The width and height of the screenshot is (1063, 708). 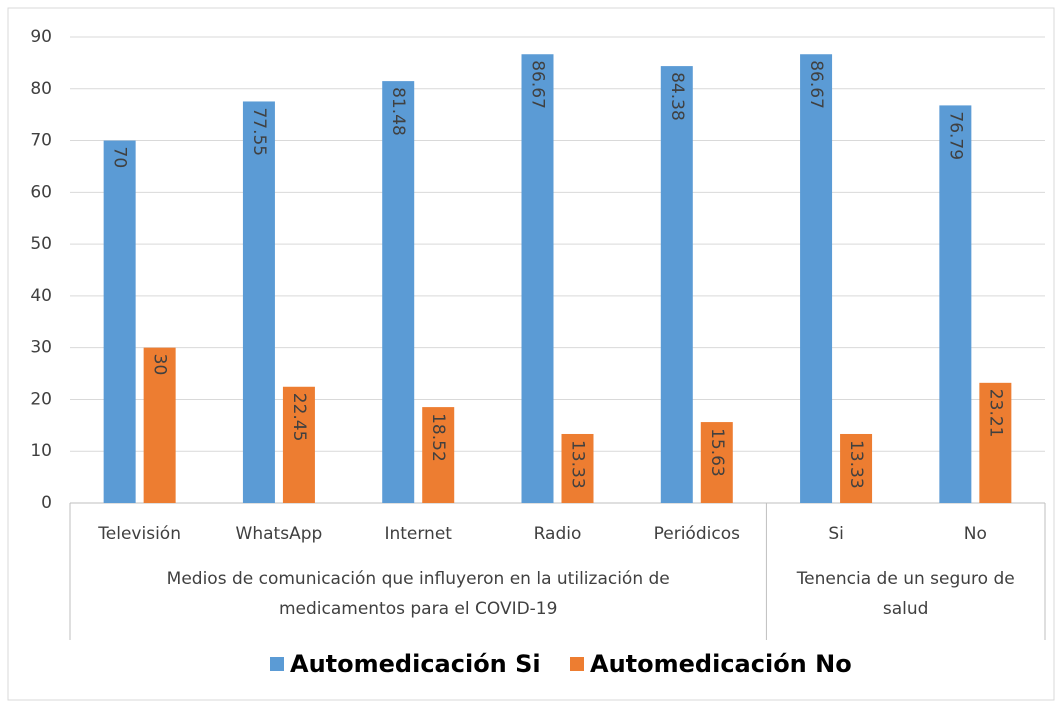 I want to click on y-tick-label: 0, so click(x=46, y=503).